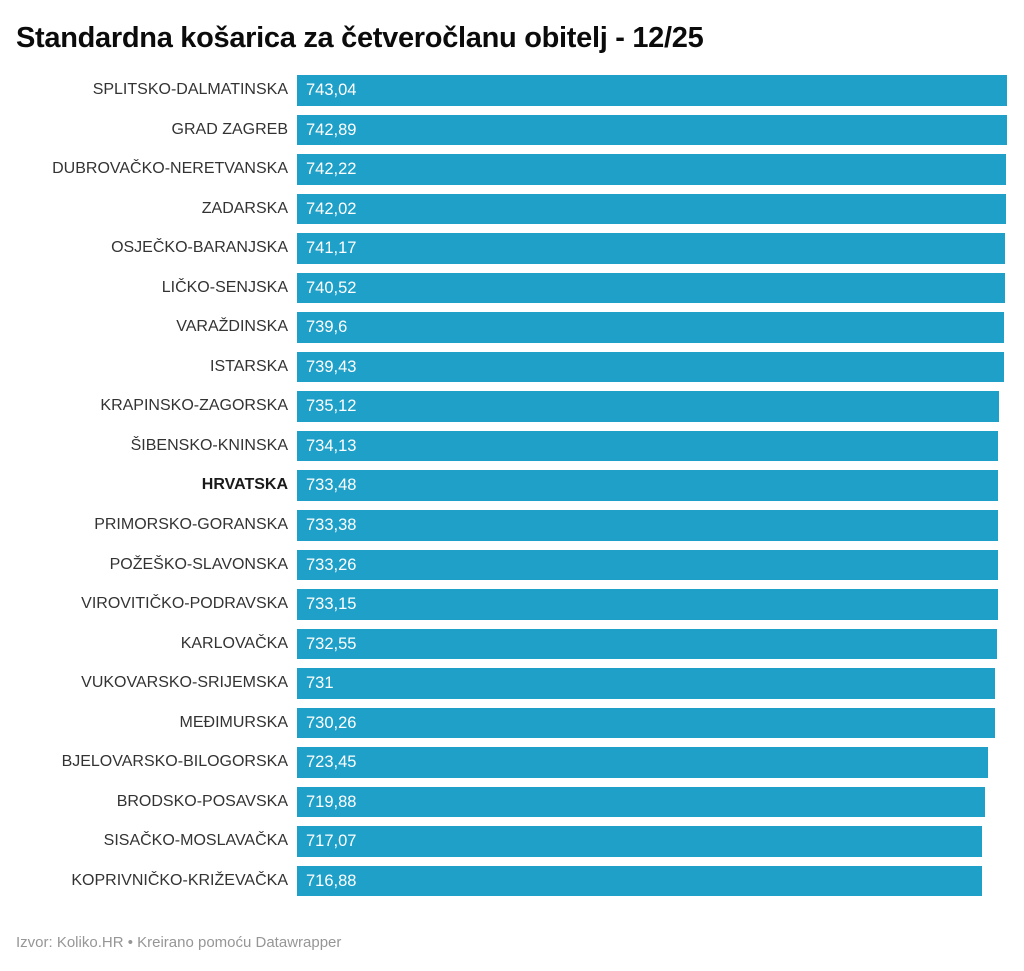 This screenshot has height=971, width=1024. I want to click on bar-value-label: 732,55, so click(331, 643).